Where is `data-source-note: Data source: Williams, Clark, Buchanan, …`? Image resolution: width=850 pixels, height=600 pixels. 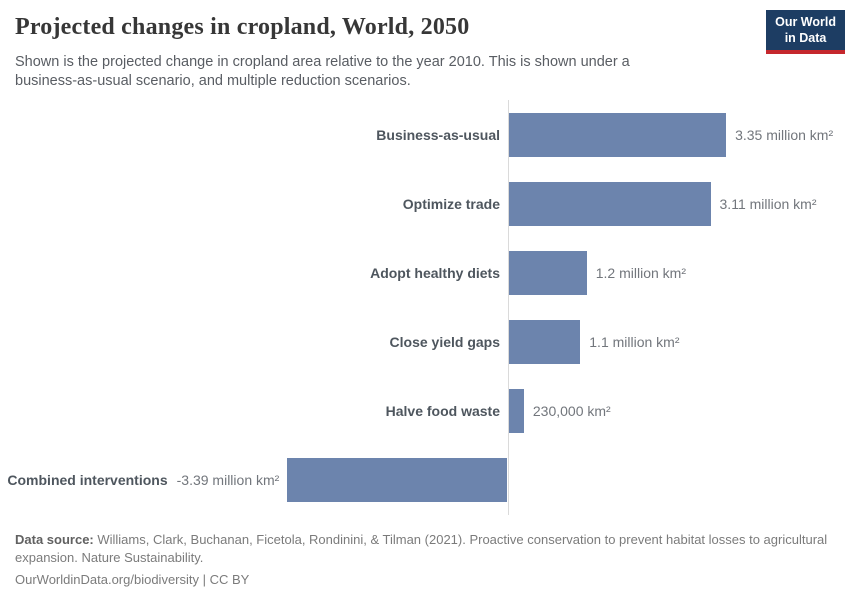 data-source-note: Data source: Williams, Clark, Buchanan, … is located at coordinates (426, 549).